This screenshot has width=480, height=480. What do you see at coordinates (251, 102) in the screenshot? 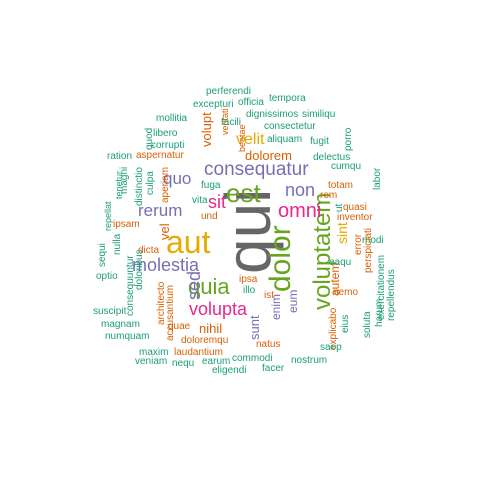
I see `cloud-word: officia` at bounding box center [251, 102].